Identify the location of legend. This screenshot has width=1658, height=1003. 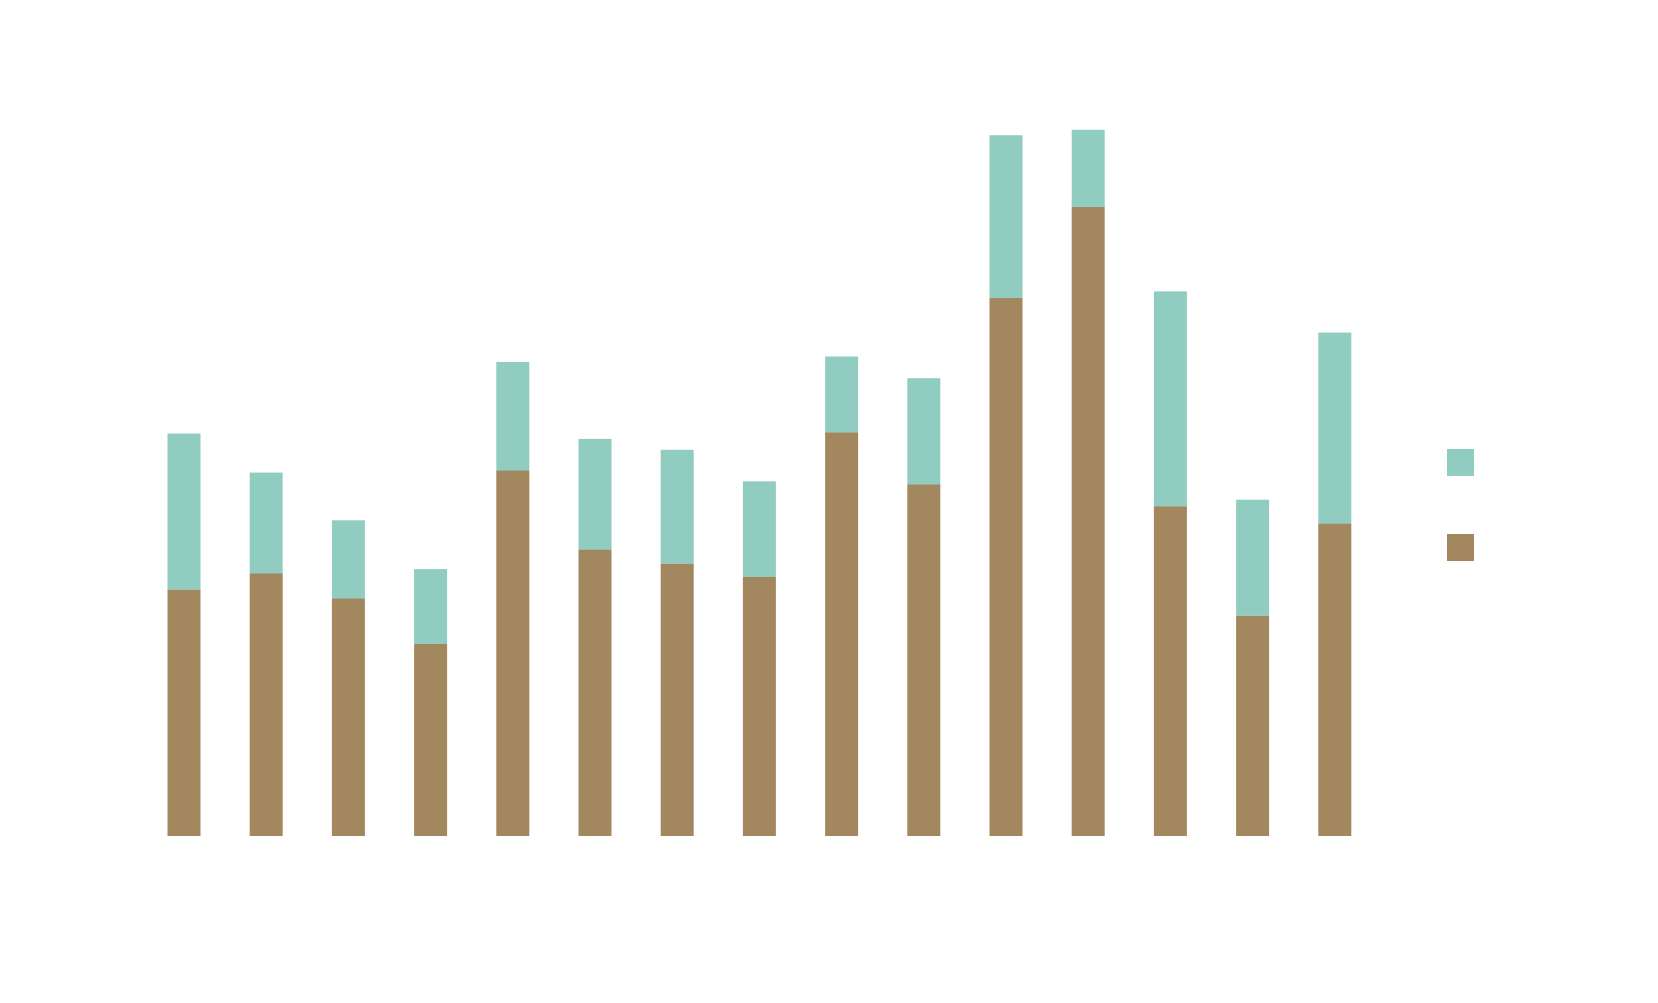
(1460, 505).